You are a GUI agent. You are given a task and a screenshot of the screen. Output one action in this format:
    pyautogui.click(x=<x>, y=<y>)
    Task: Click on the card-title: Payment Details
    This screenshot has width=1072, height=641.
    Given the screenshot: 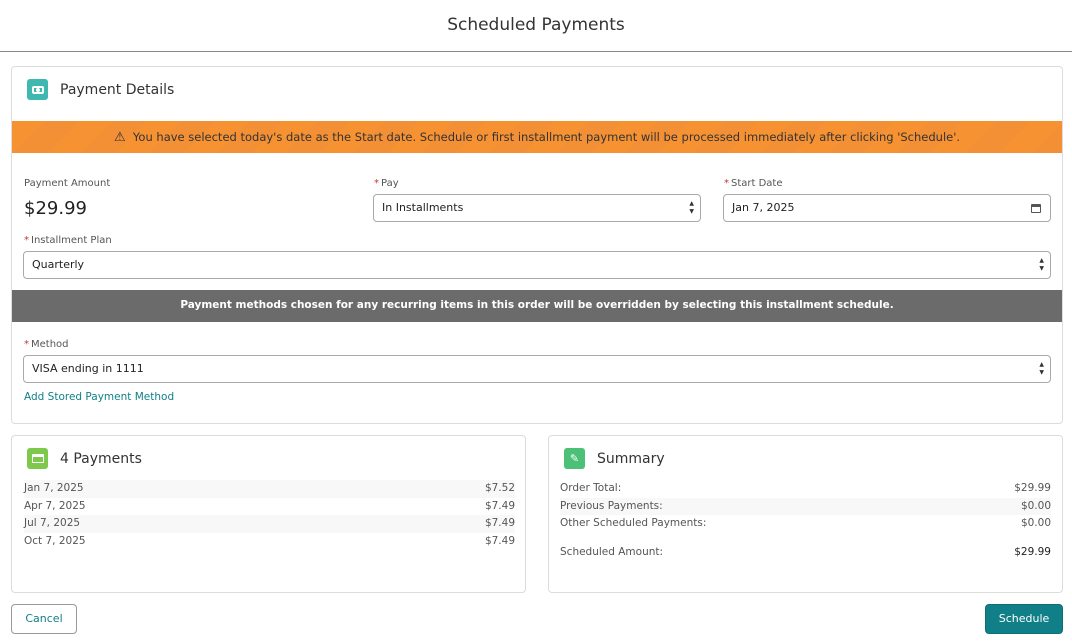 What is the action you would take?
    pyautogui.click(x=117, y=89)
    